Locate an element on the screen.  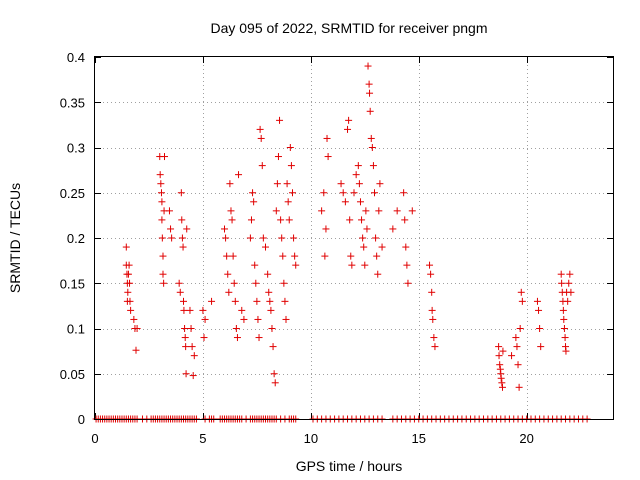
x-tick-label: 5 is located at coordinates (202, 438).